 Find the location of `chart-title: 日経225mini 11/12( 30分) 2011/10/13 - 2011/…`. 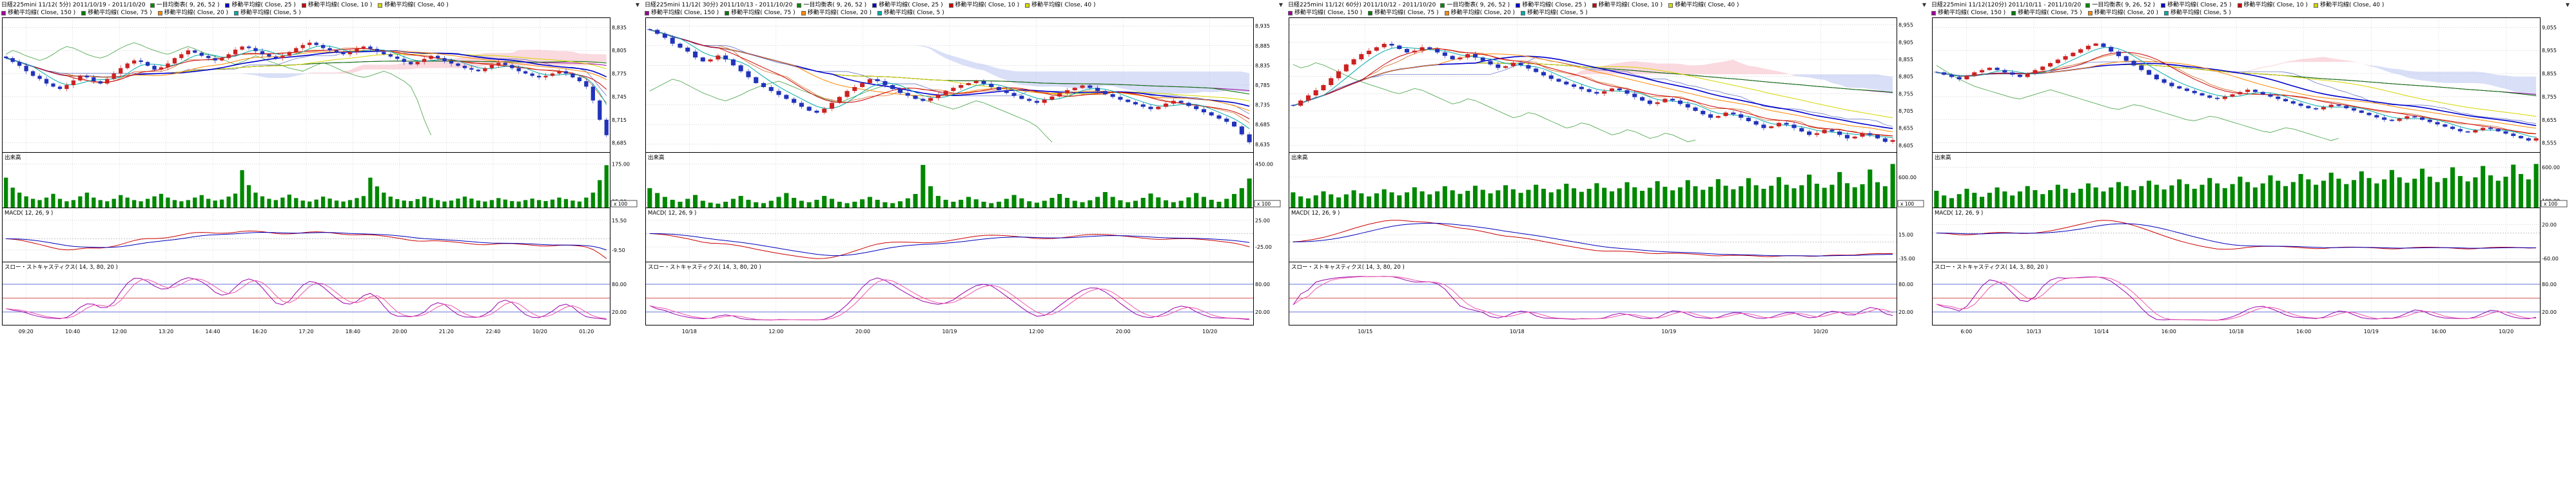

chart-title: 日経225mini 11/12( 30分) 2011/10/13 - 2011/… is located at coordinates (719, 5).